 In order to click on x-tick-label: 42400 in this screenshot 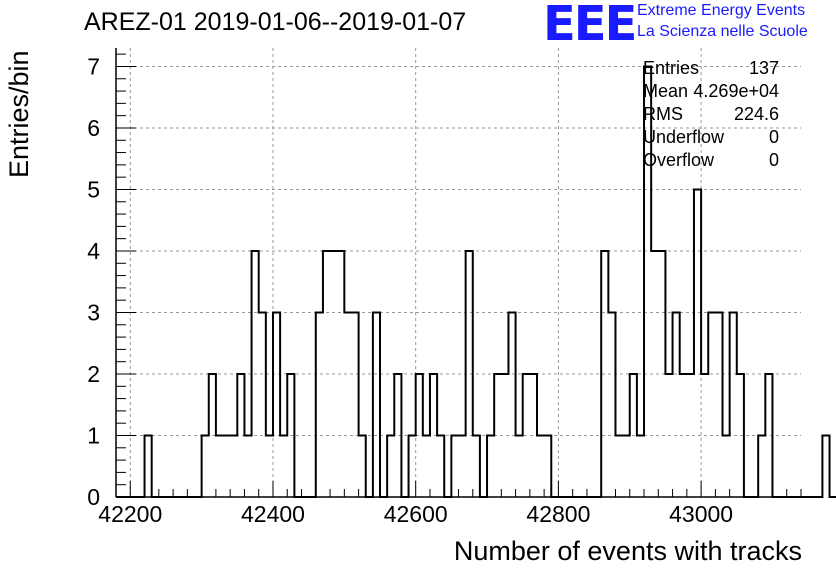, I will do `click(273, 514)`.